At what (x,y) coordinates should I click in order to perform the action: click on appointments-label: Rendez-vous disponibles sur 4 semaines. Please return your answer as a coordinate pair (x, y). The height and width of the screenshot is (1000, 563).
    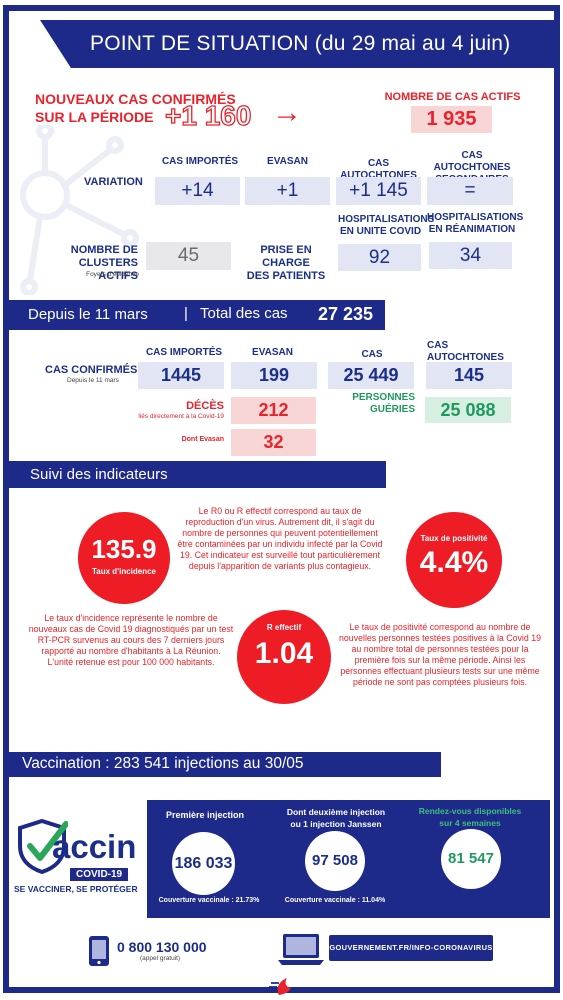
    Looking at the image, I should click on (470, 817).